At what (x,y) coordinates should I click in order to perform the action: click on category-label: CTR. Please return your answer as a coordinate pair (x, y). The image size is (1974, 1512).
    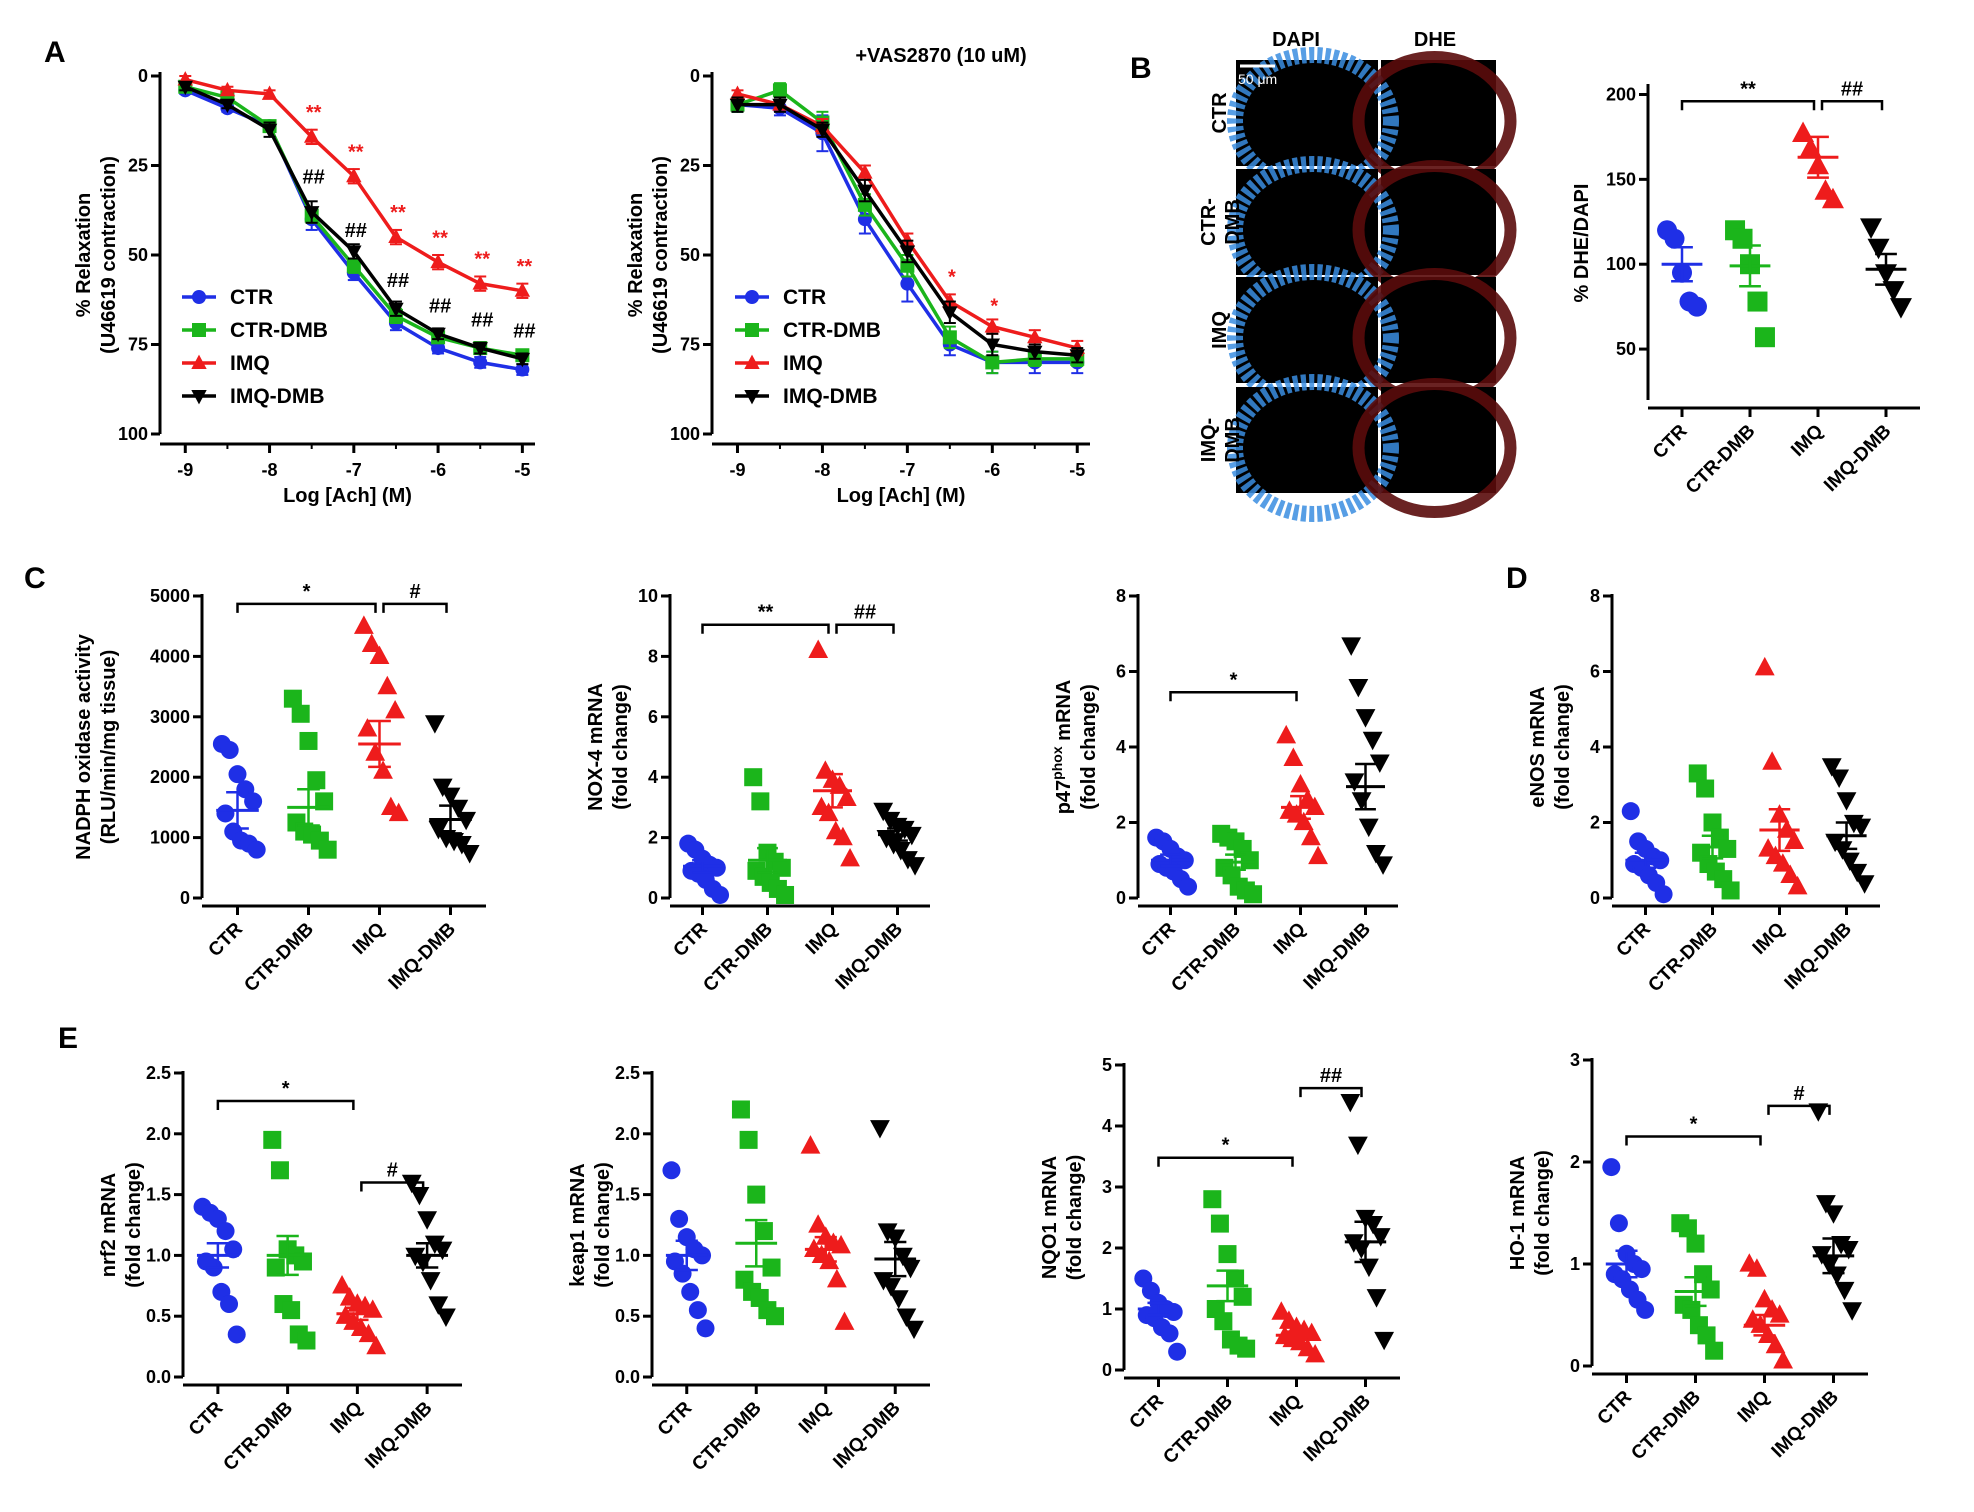
    Looking at the image, I should click on (675, 1418).